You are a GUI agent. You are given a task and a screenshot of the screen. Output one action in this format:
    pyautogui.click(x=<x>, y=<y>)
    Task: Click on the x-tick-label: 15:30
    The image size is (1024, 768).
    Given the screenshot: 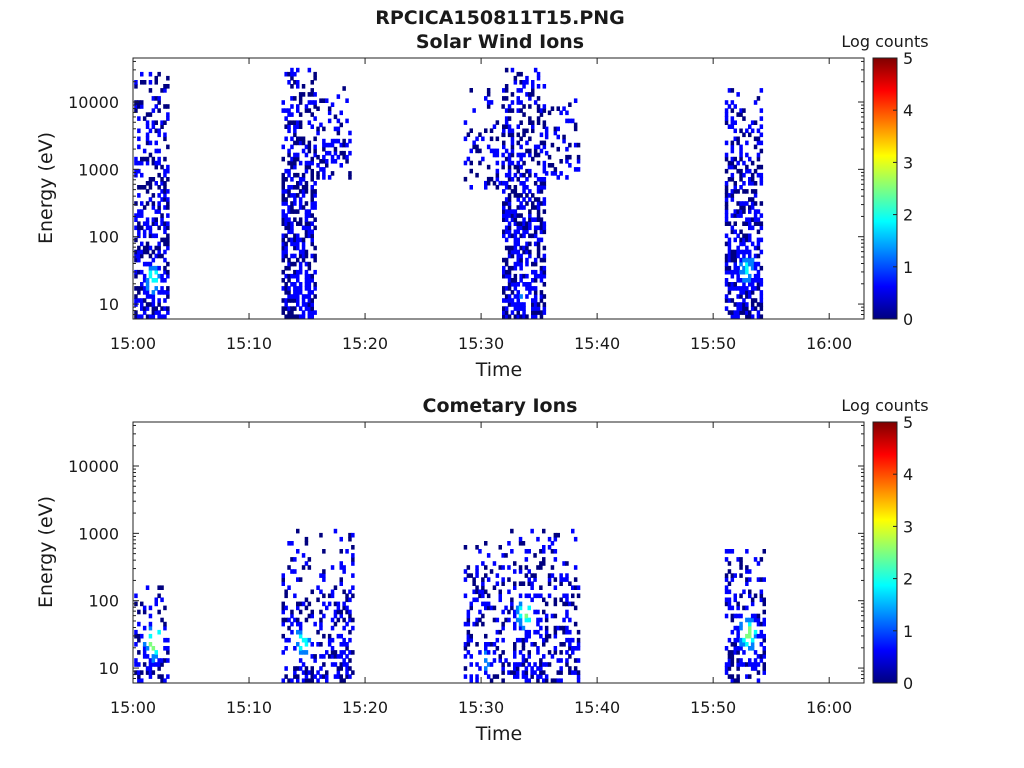 What is the action you would take?
    pyautogui.click(x=481, y=707)
    